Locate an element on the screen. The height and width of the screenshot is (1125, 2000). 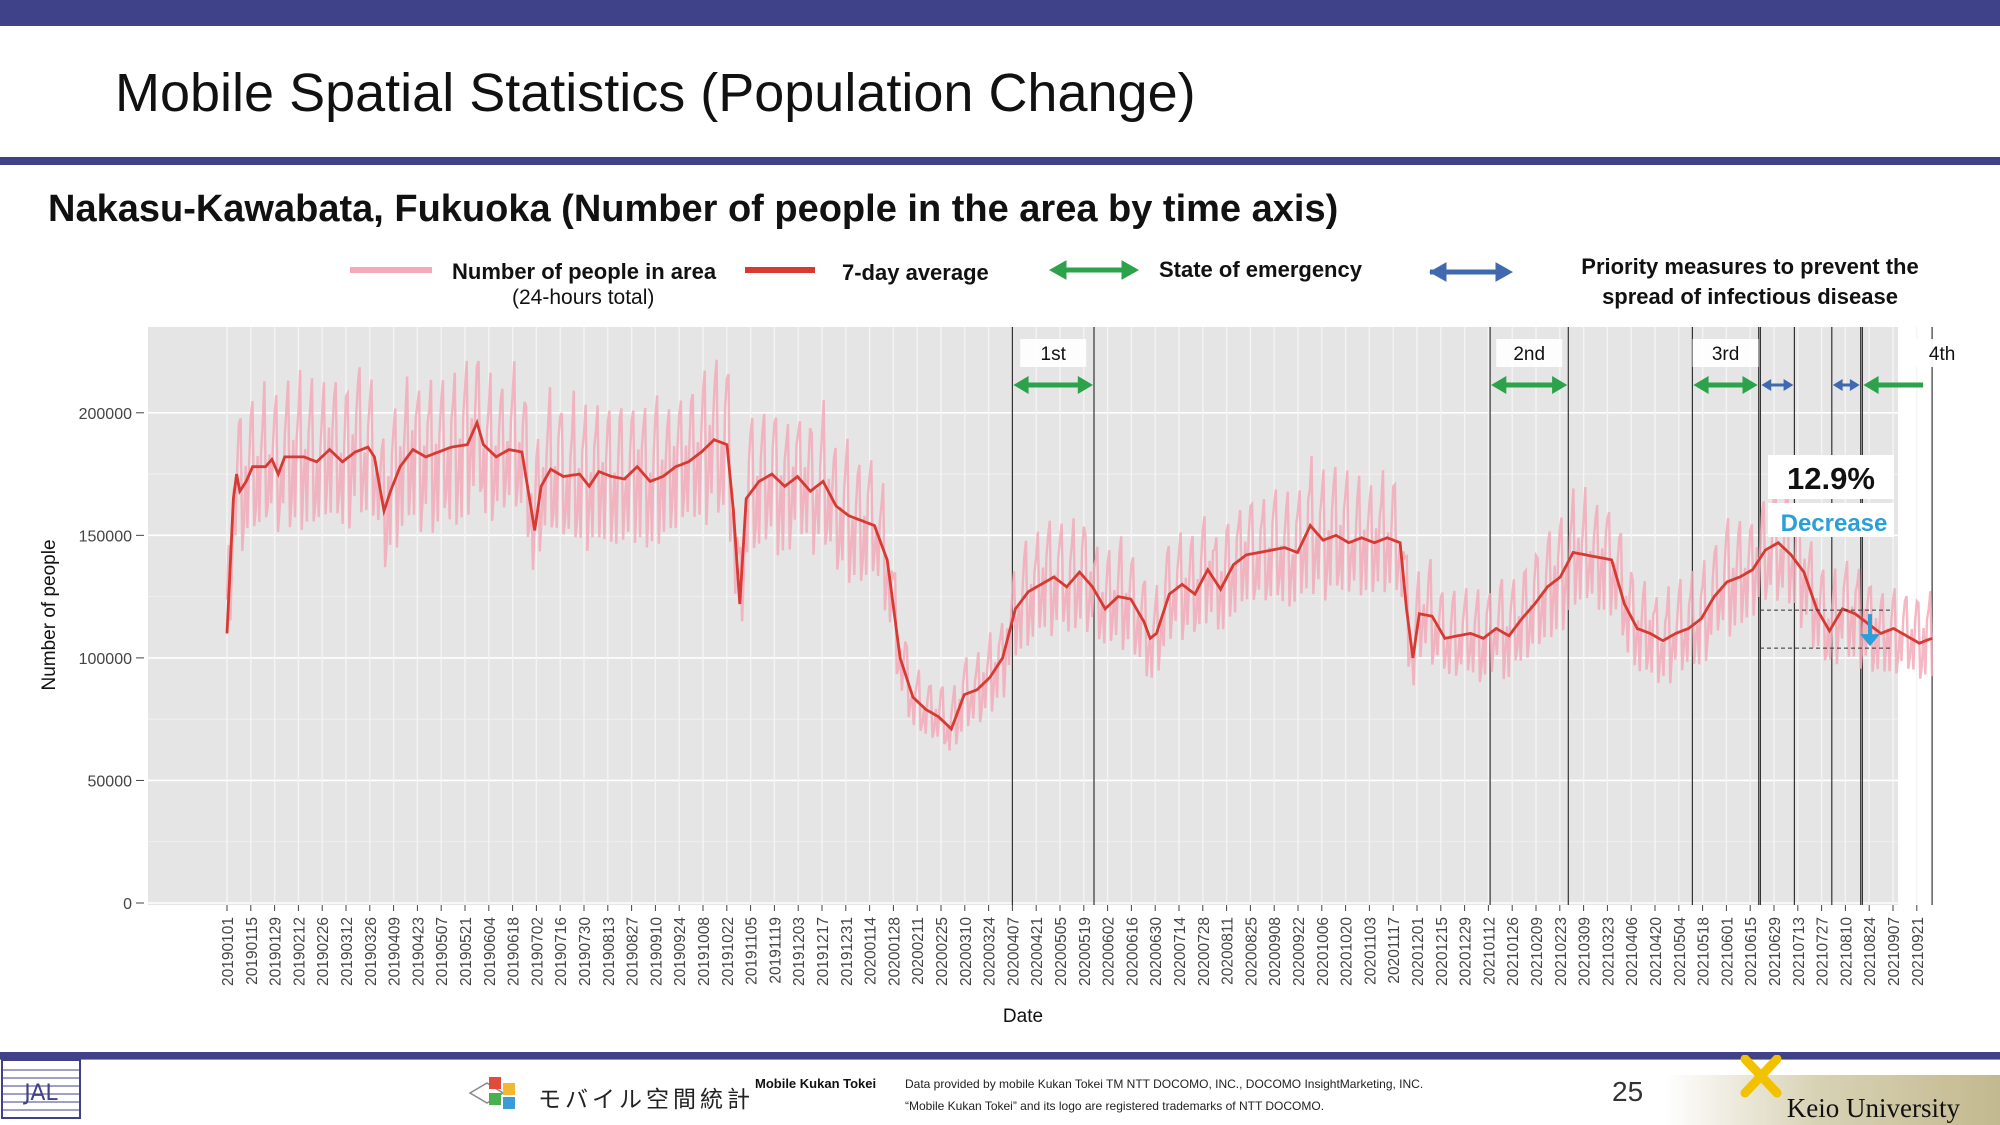
x-tick-label: 20201103 is located at coordinates (1370, 951).